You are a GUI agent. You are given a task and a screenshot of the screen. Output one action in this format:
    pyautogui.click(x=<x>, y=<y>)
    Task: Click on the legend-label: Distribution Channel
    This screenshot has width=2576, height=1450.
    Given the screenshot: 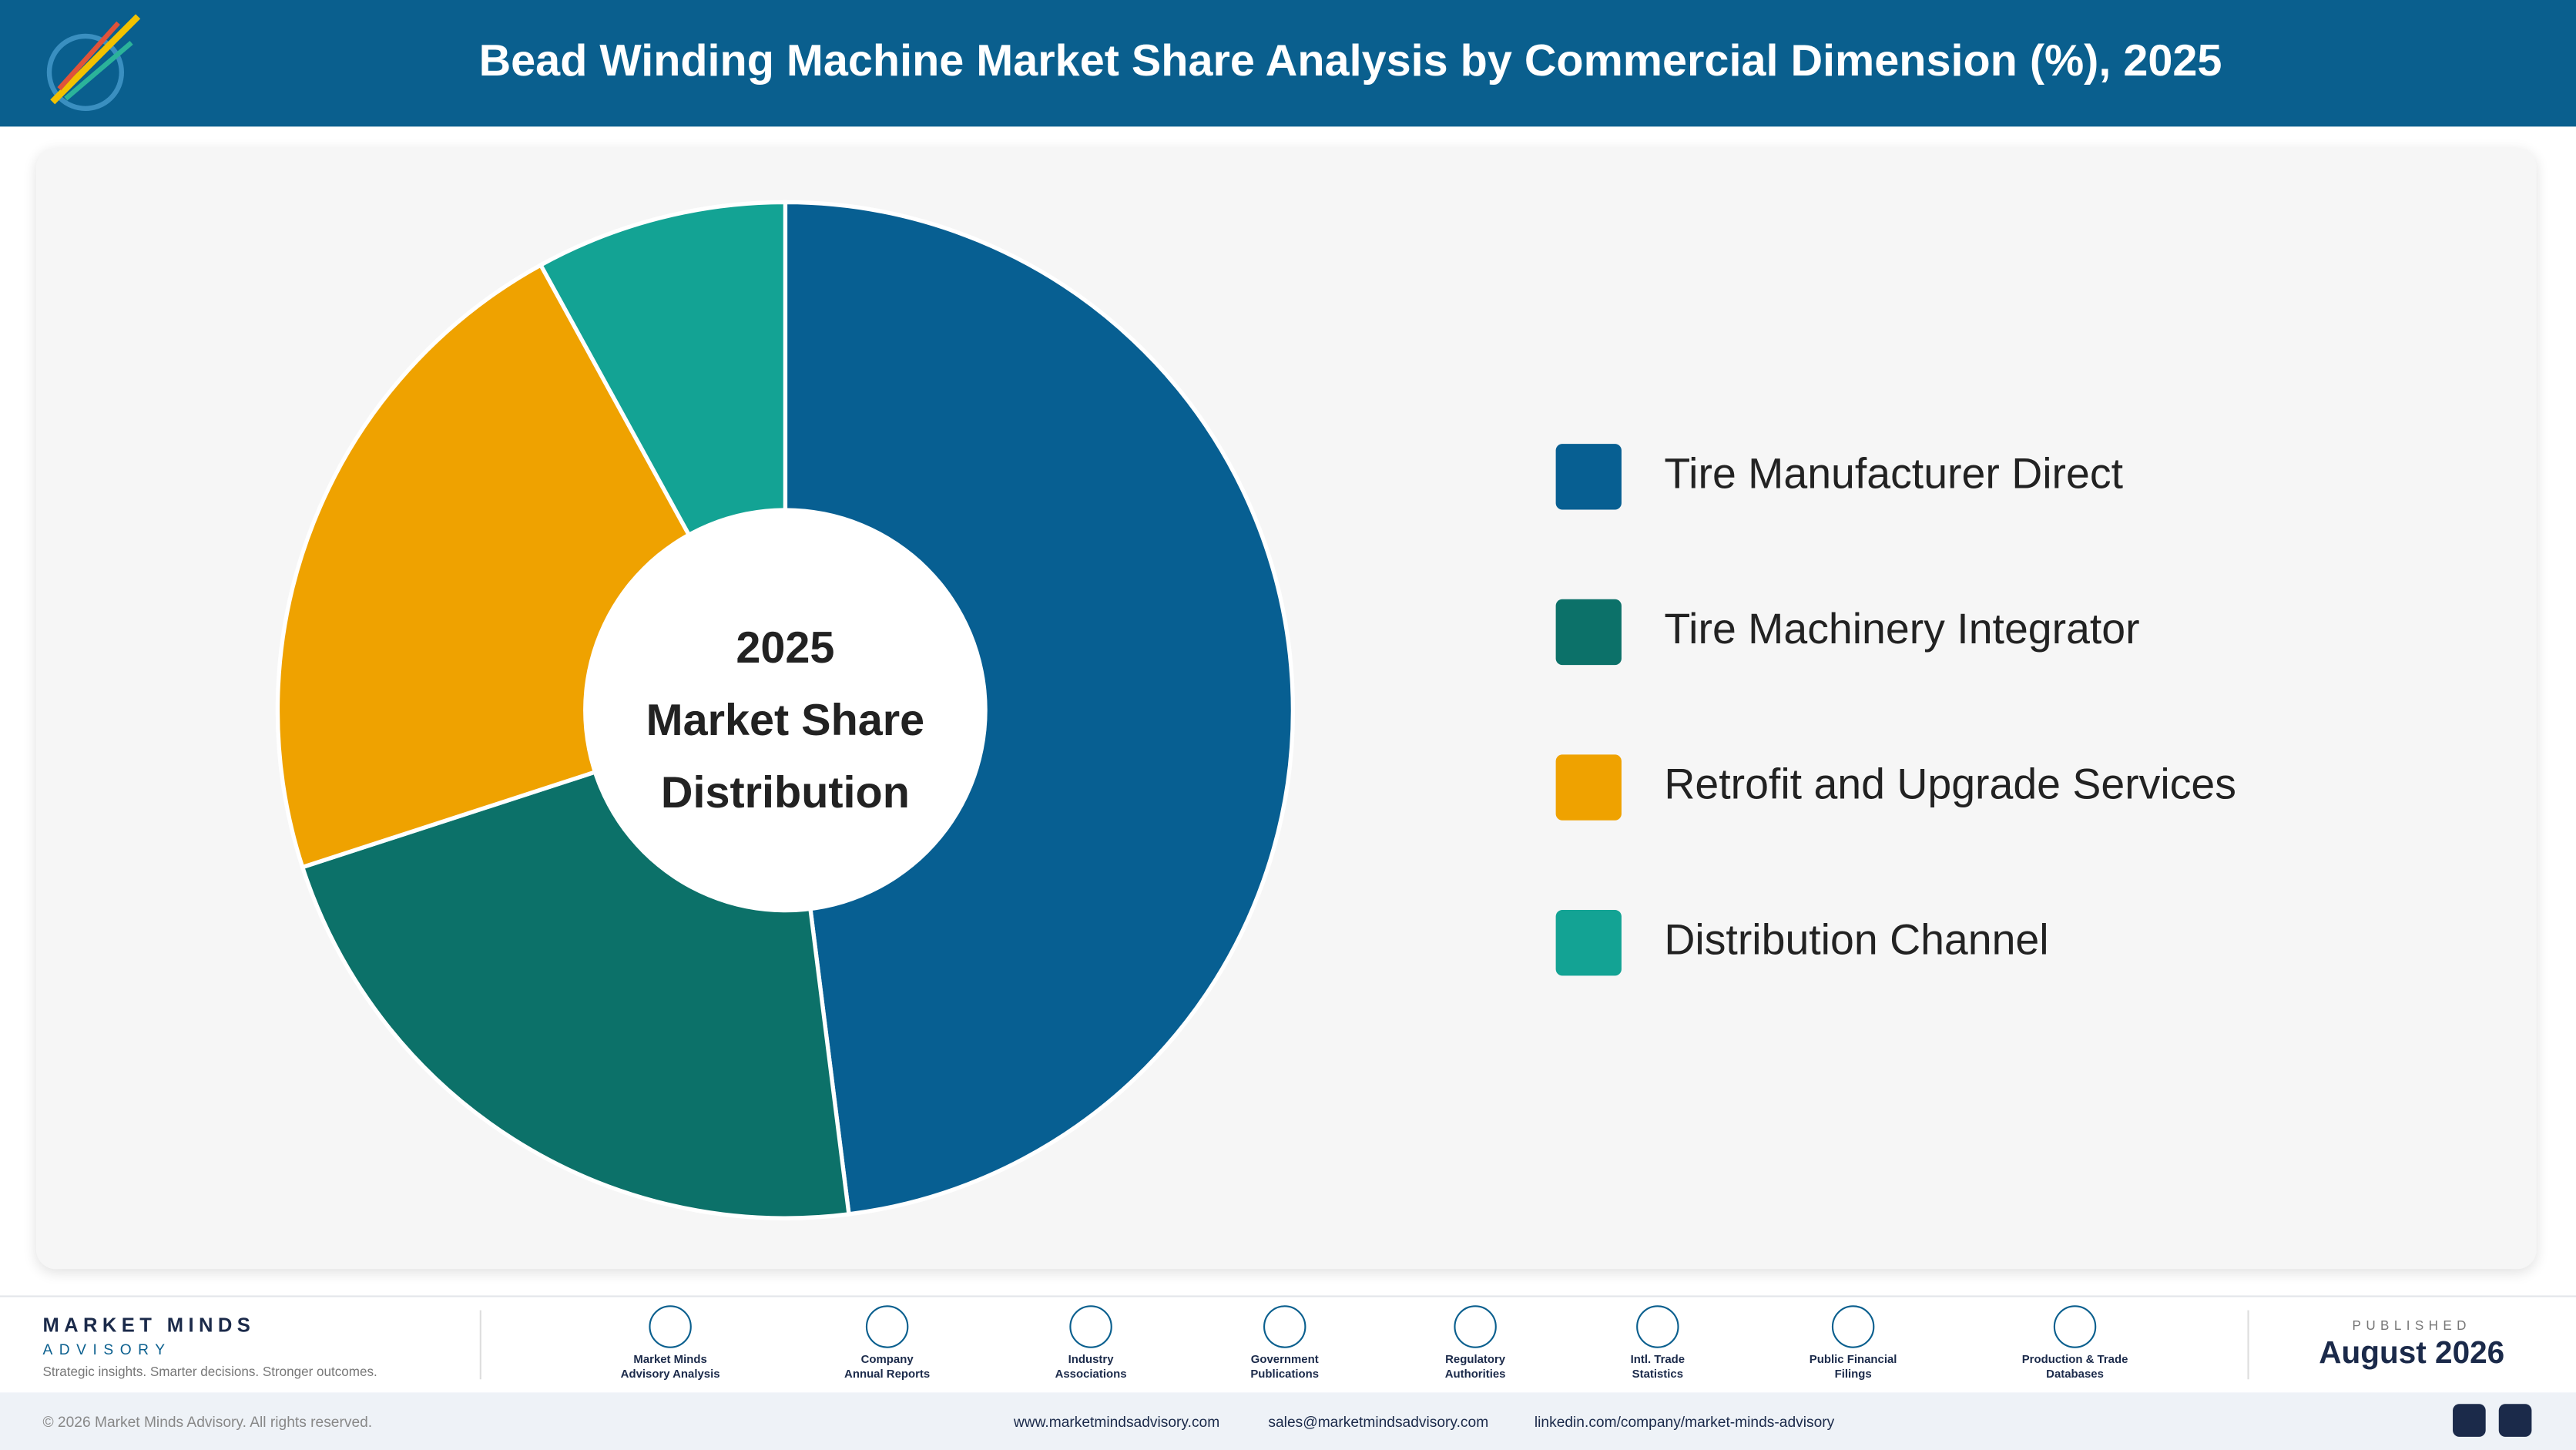 What is the action you would take?
    pyautogui.click(x=1856, y=939)
    